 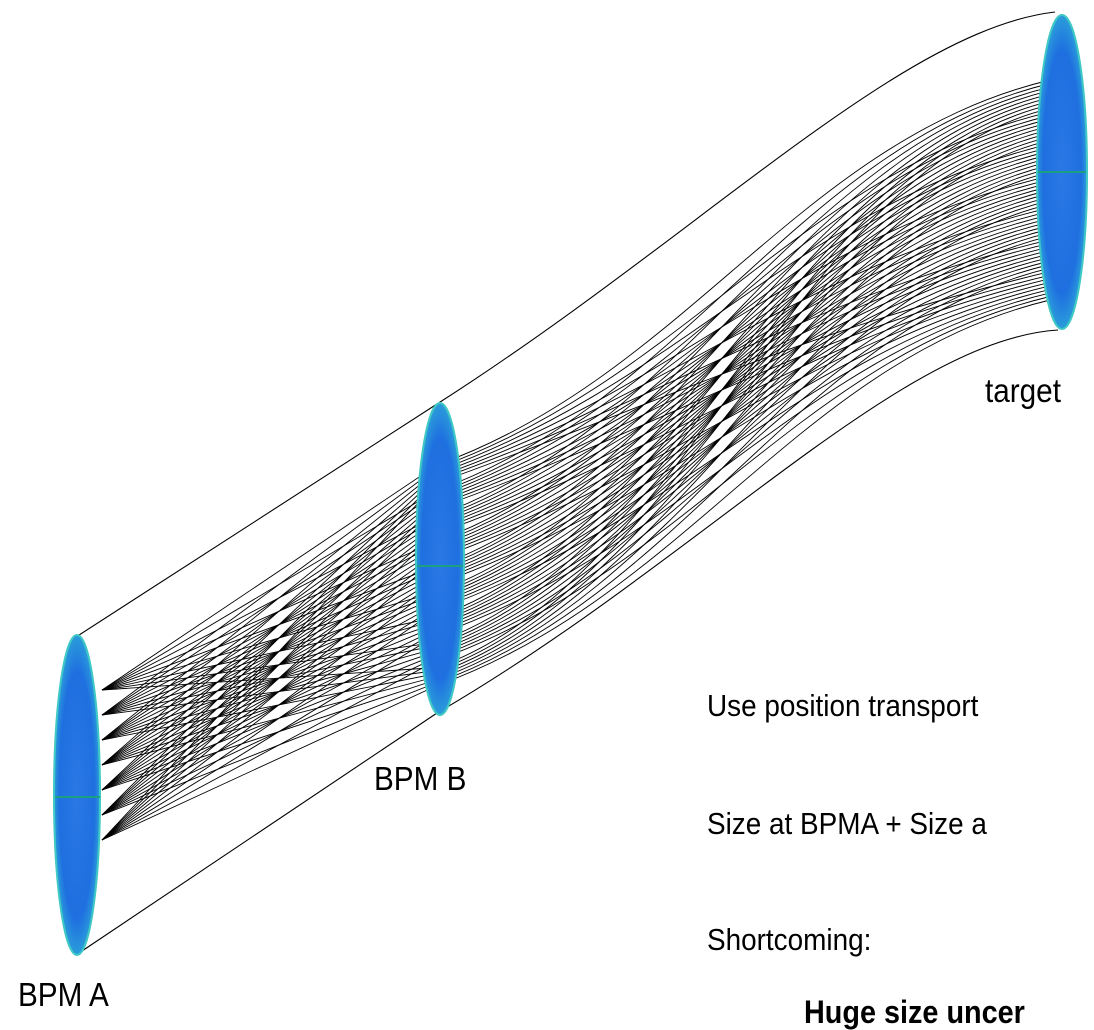 I want to click on bpm-b-label: BPM B, so click(x=420, y=778).